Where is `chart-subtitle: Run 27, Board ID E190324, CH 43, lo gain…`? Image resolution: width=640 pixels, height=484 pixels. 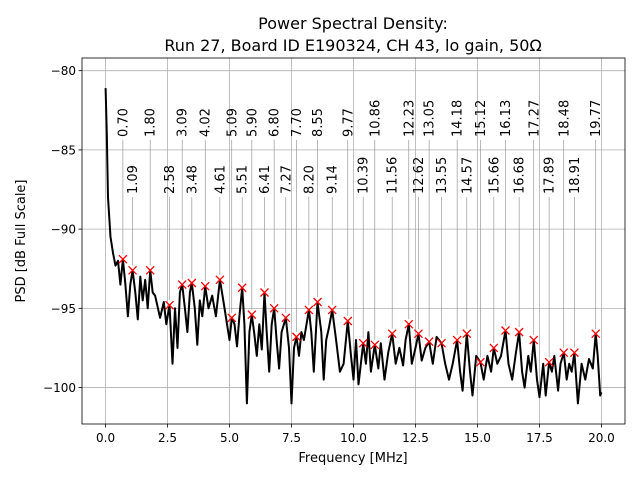
chart-subtitle: Run 27, Board ID E190324, CH 43, lo gain… is located at coordinates (352, 45).